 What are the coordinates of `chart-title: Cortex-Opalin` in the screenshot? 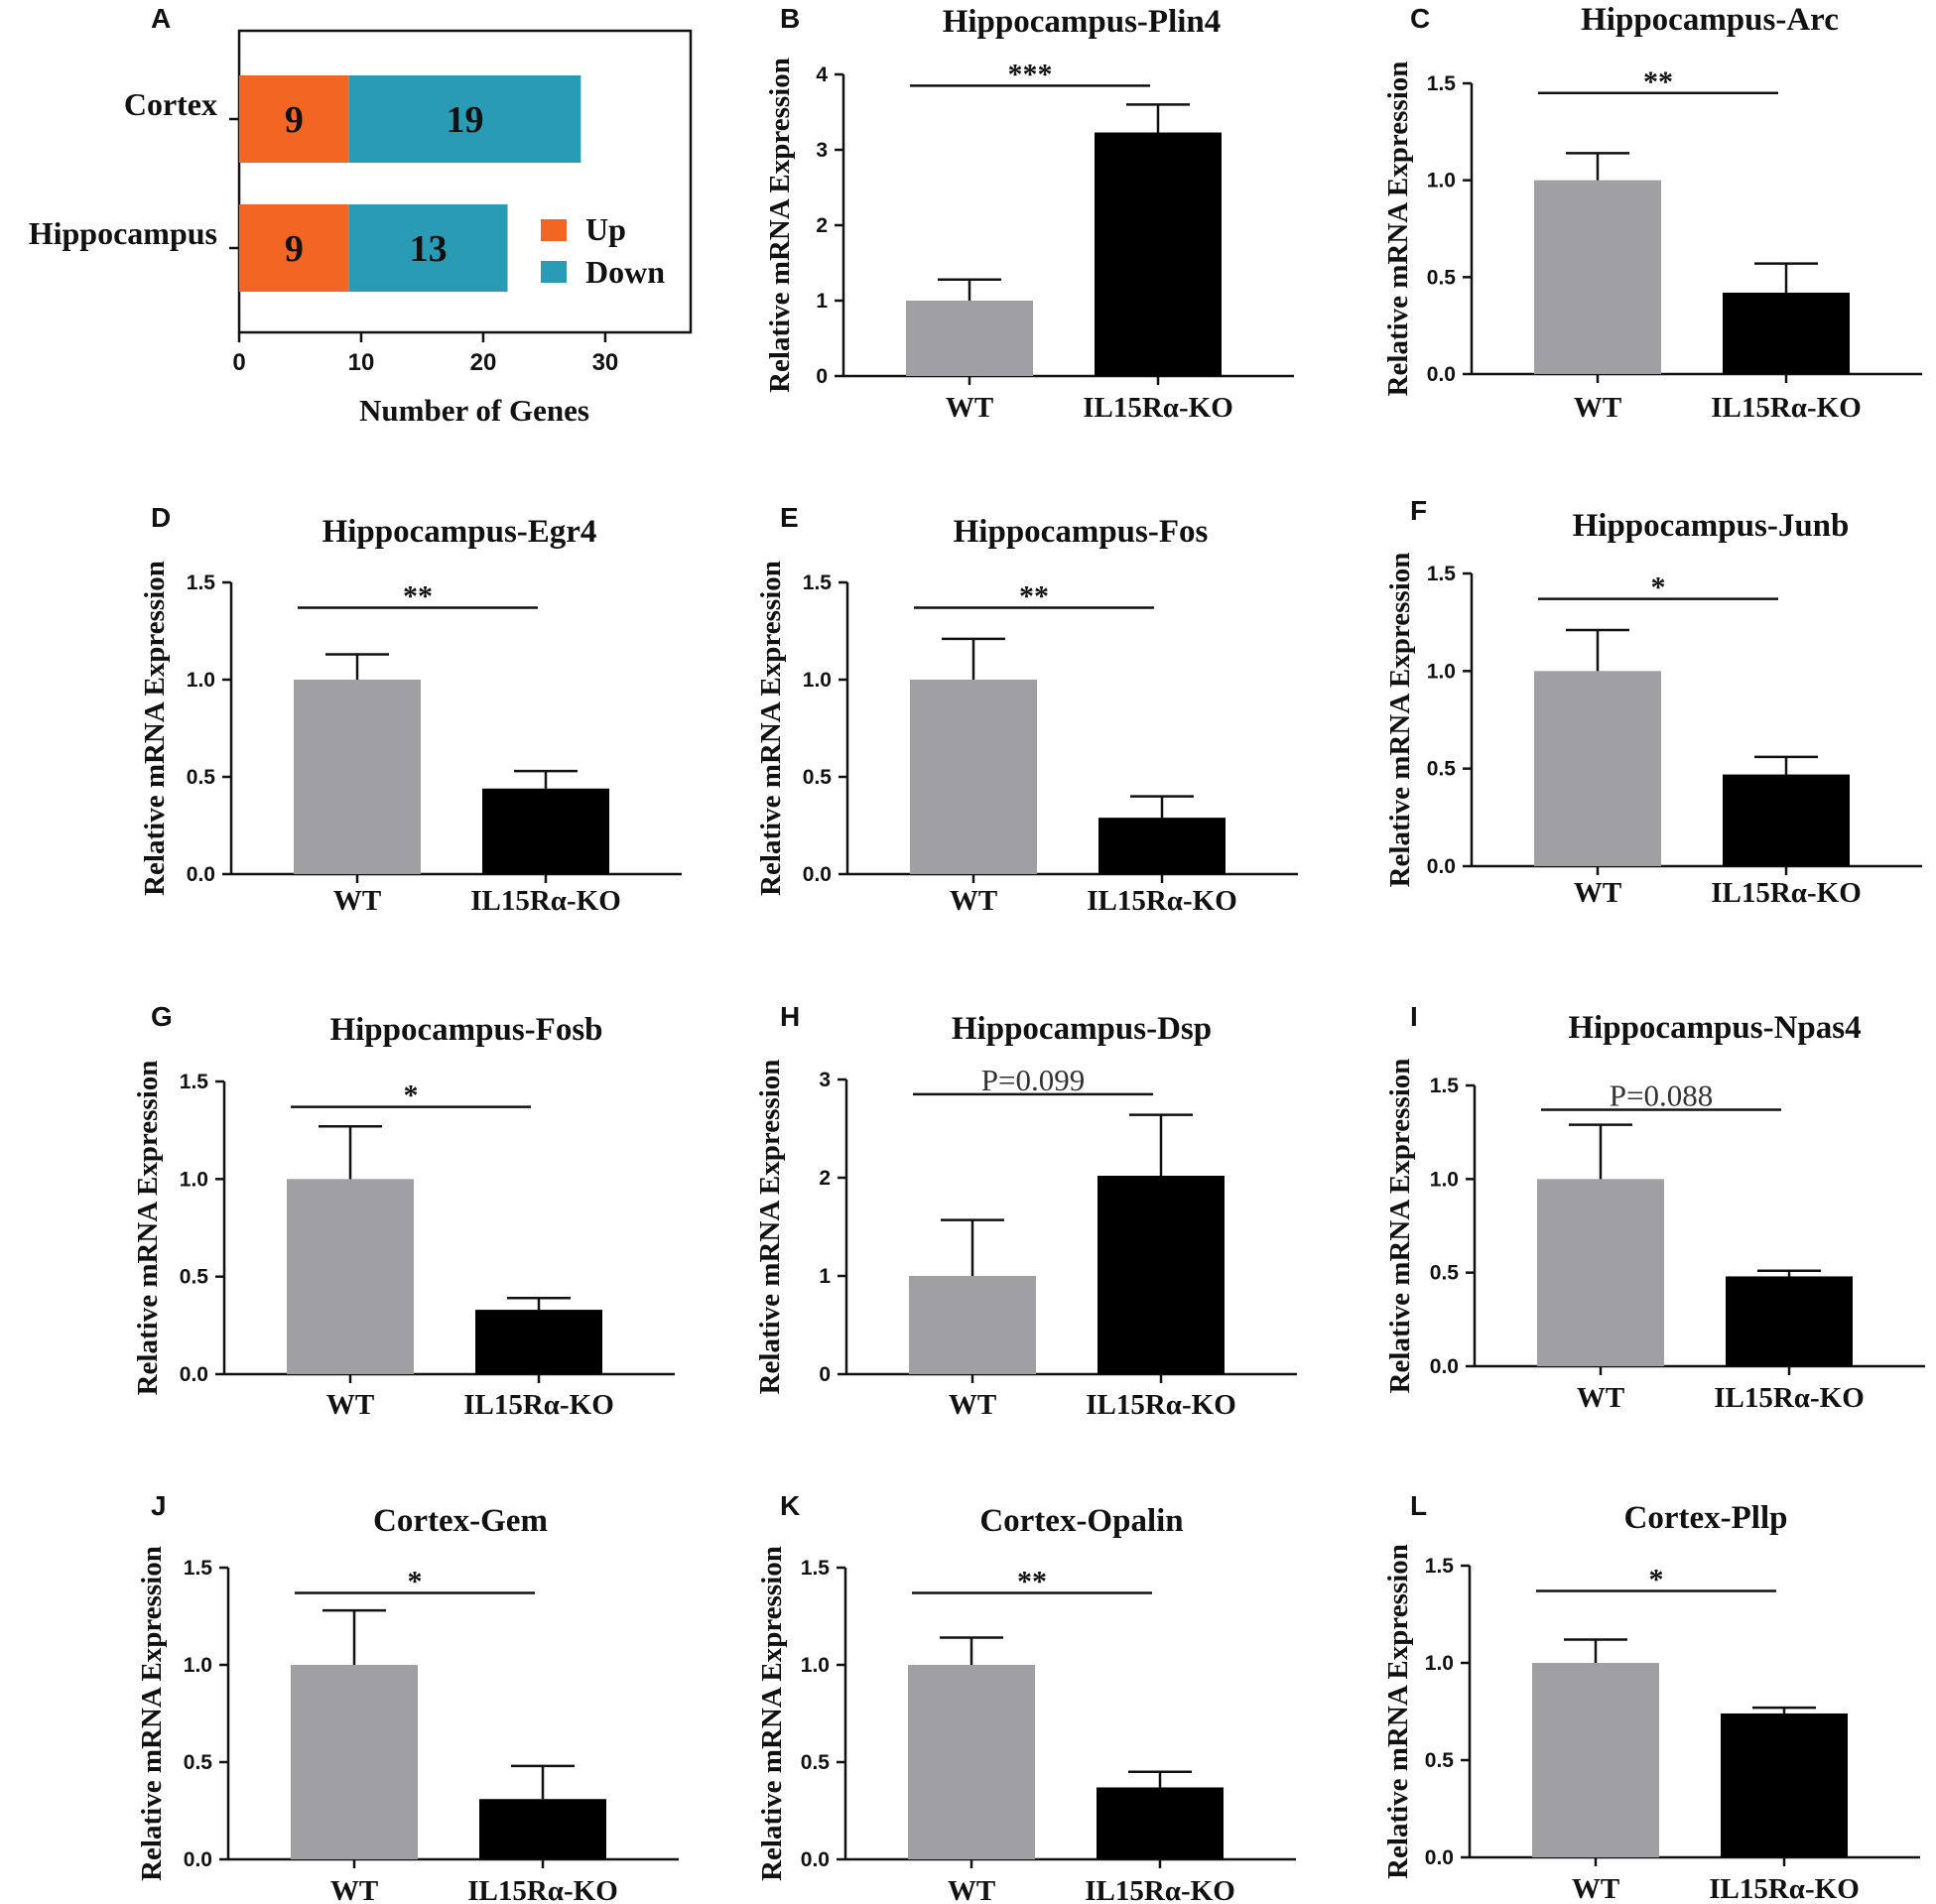 It's located at (1081, 1521).